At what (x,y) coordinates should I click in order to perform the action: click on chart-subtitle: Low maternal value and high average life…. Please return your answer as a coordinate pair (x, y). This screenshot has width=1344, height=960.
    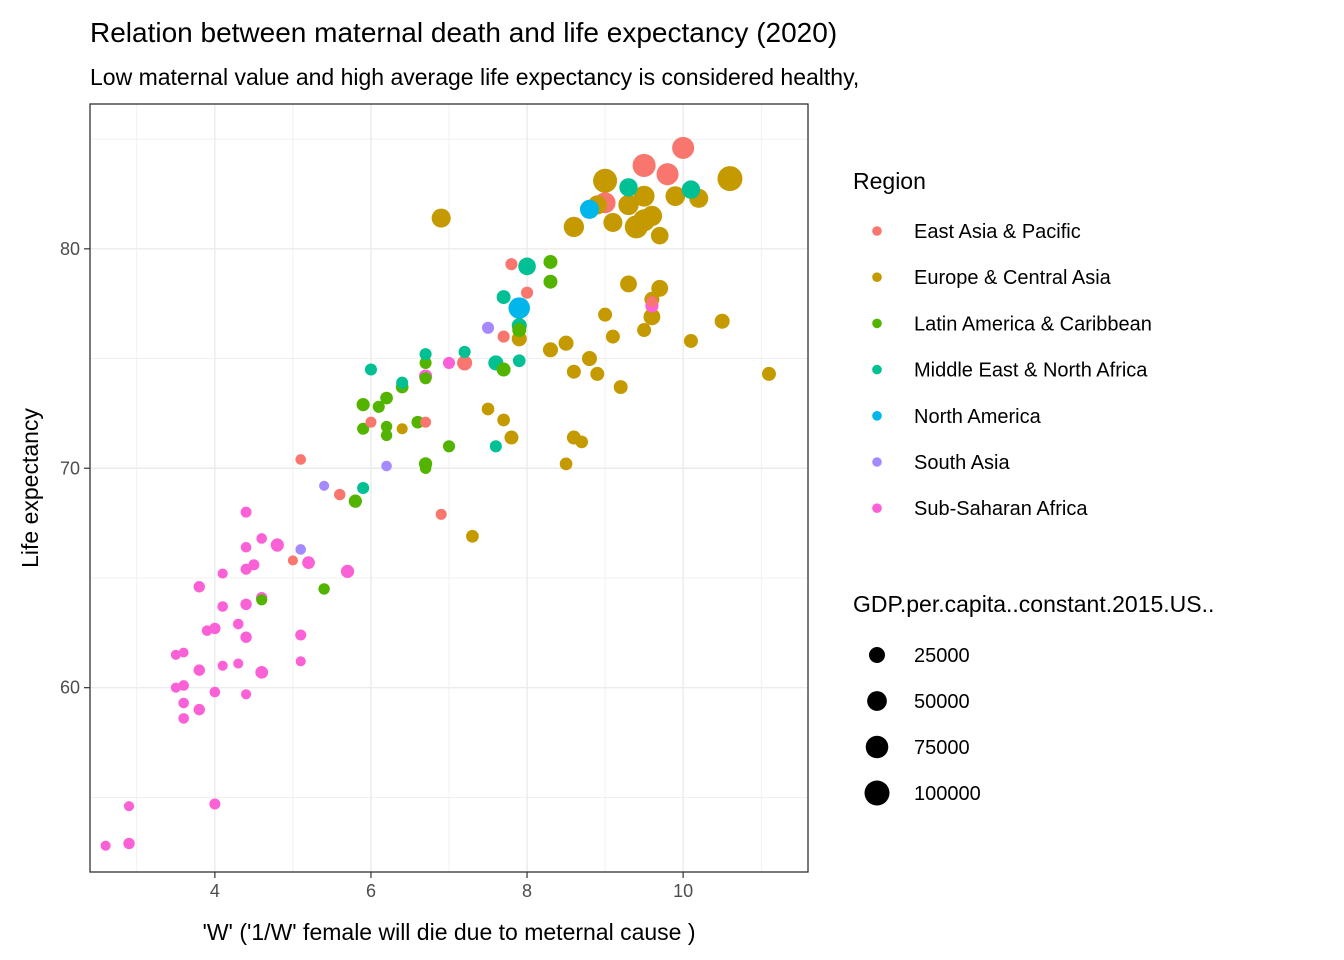
    Looking at the image, I should click on (474, 77).